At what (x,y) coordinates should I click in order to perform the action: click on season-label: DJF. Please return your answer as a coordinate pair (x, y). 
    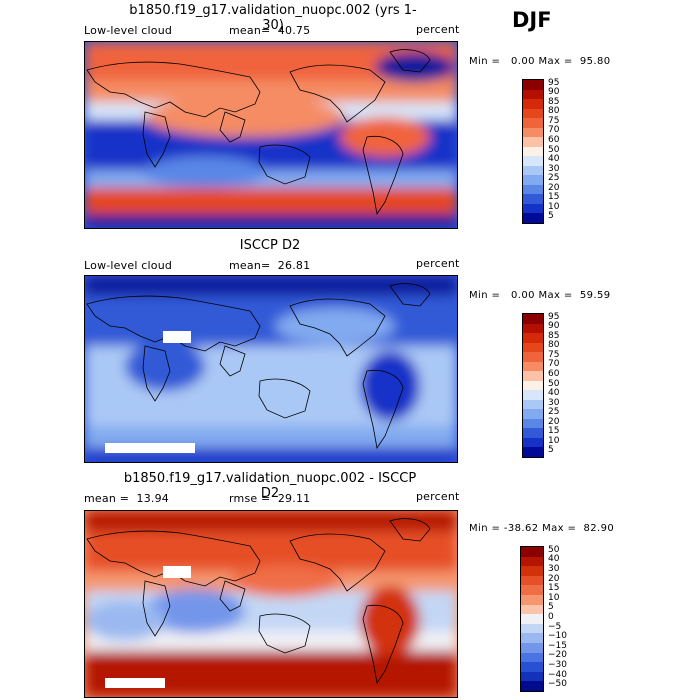
    Looking at the image, I should click on (532, 20).